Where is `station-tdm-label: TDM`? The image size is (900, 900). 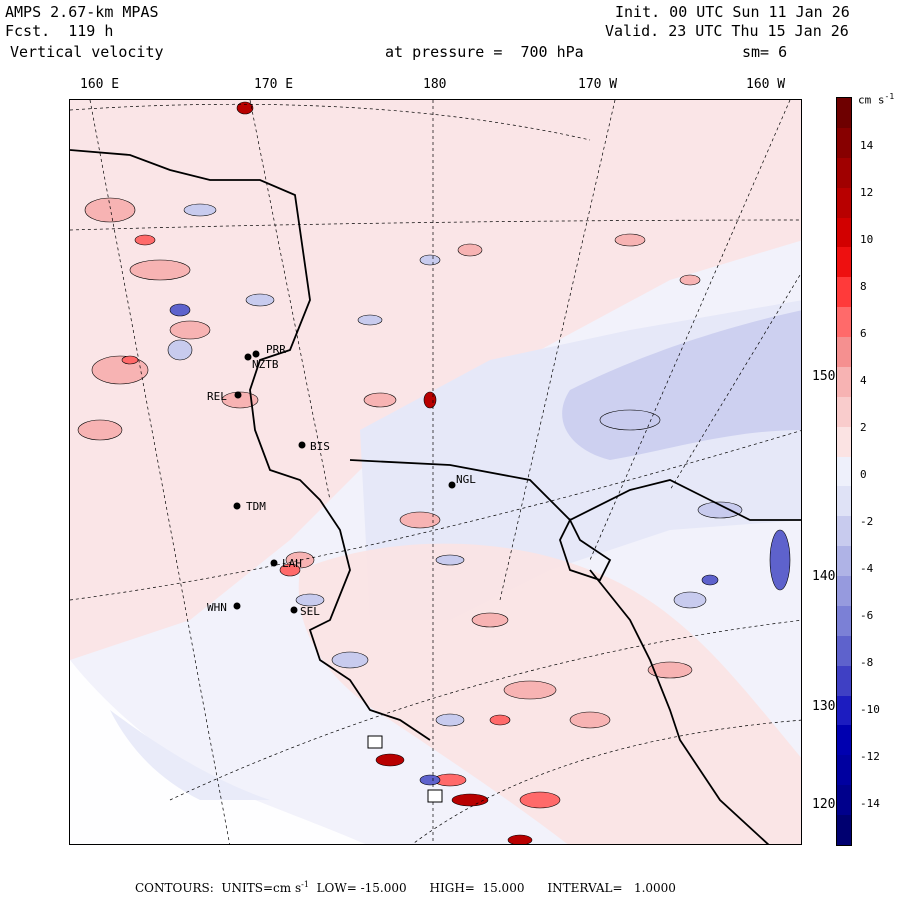
station-tdm-label: TDM is located at coordinates (256, 506).